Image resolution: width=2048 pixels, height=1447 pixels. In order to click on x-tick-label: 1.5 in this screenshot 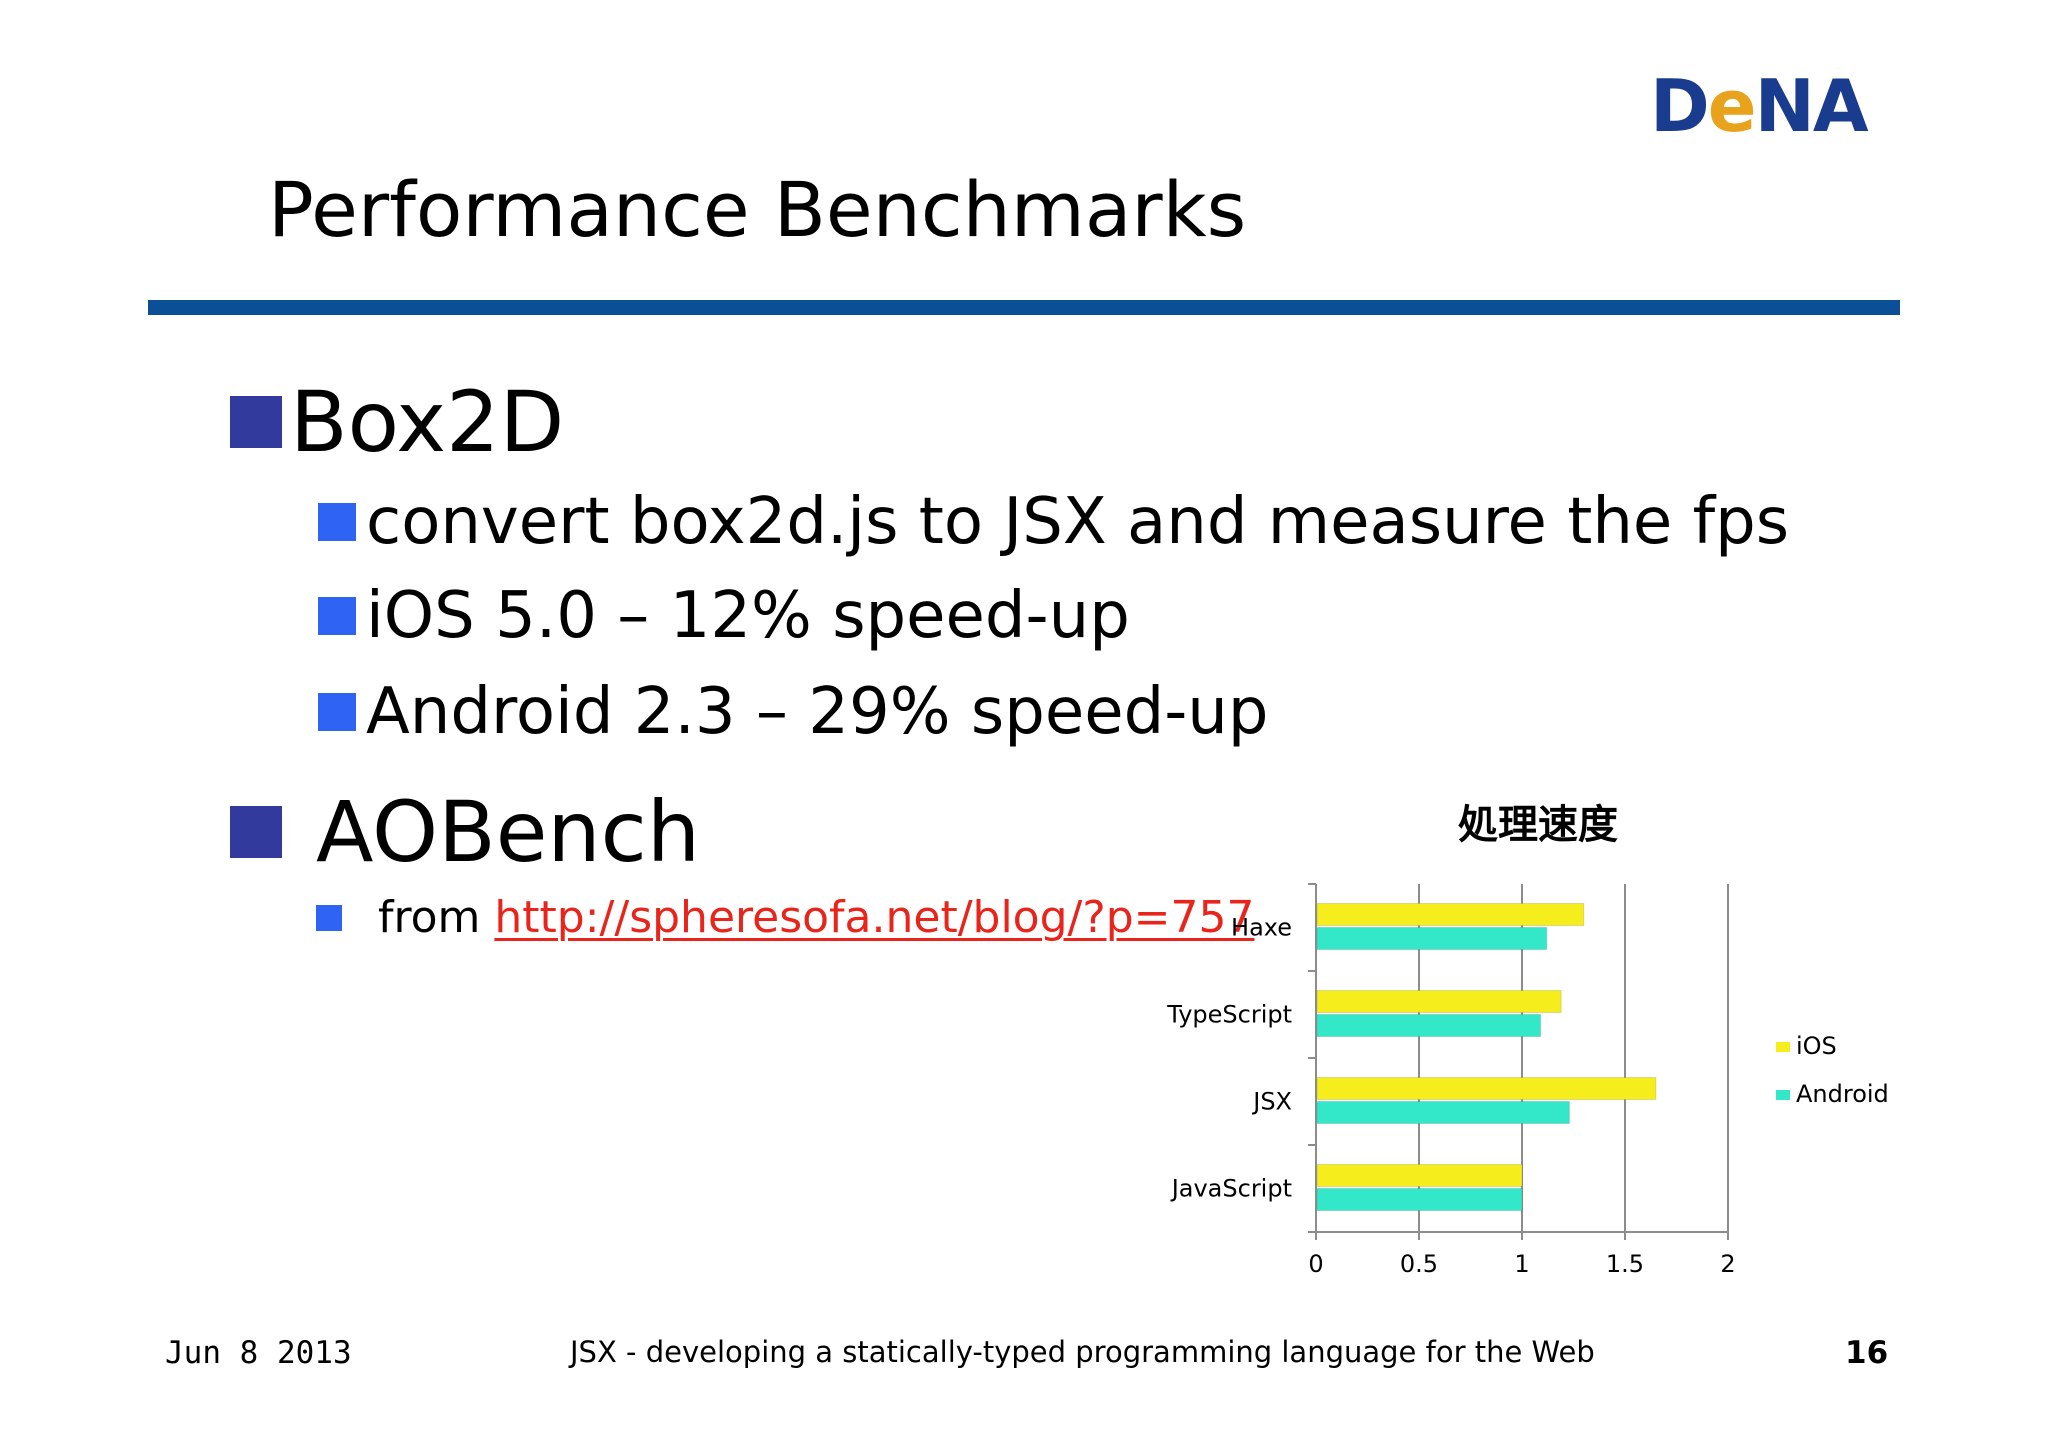, I will do `click(1625, 1264)`.